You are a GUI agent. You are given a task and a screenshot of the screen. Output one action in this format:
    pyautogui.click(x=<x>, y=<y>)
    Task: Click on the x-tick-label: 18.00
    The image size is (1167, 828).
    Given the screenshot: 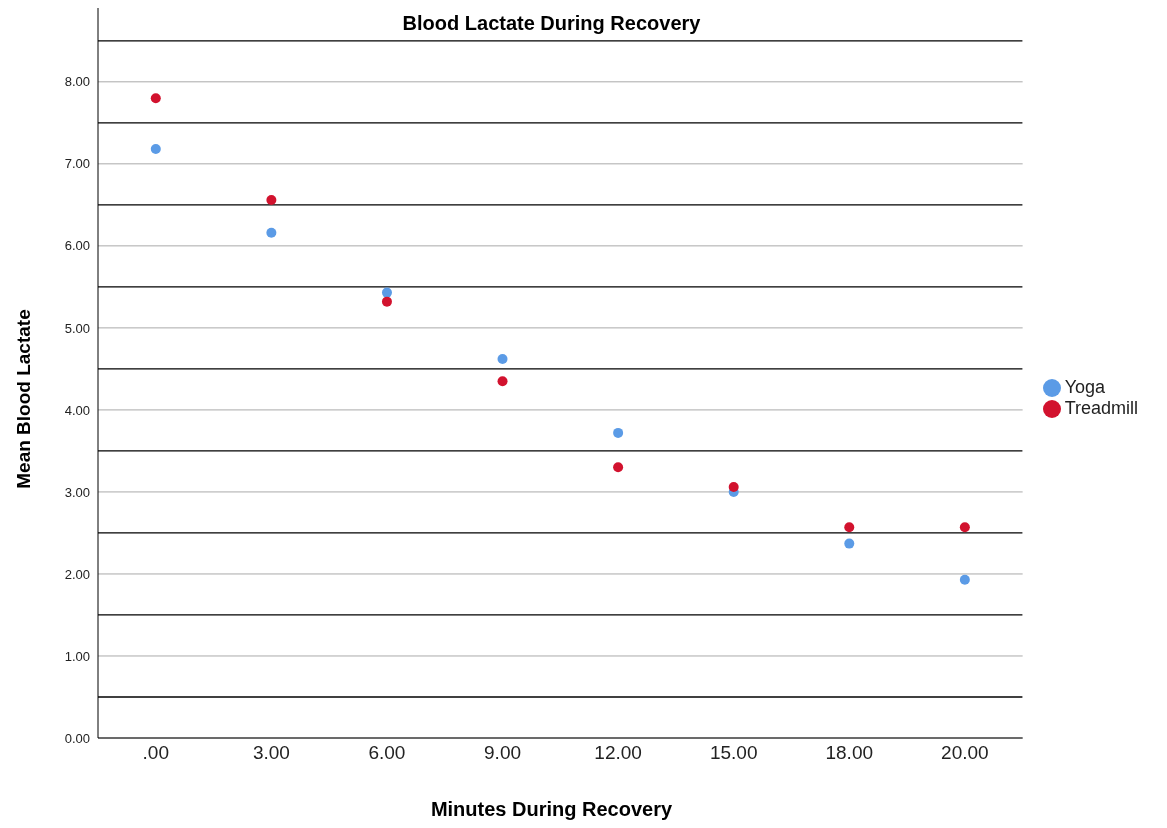 What is the action you would take?
    pyautogui.click(x=849, y=753)
    